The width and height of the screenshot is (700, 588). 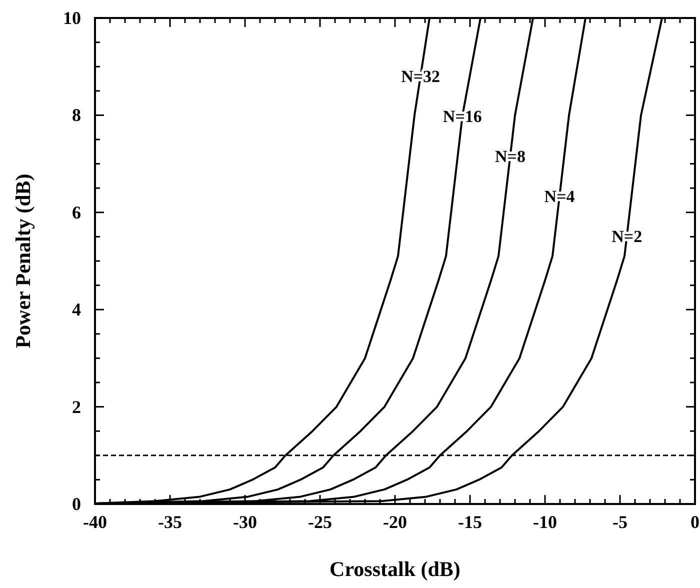 I want to click on x-tick-label: -20, so click(x=395, y=522).